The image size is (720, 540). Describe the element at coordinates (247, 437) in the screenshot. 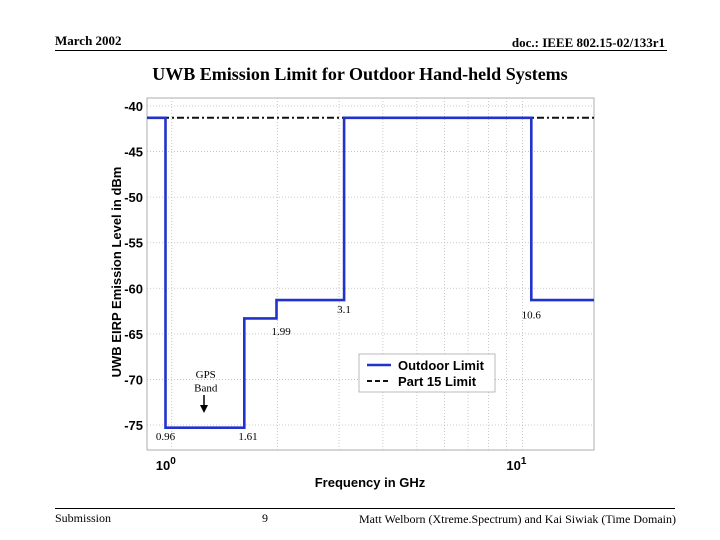

I see `annotation-label: 1.61` at that location.